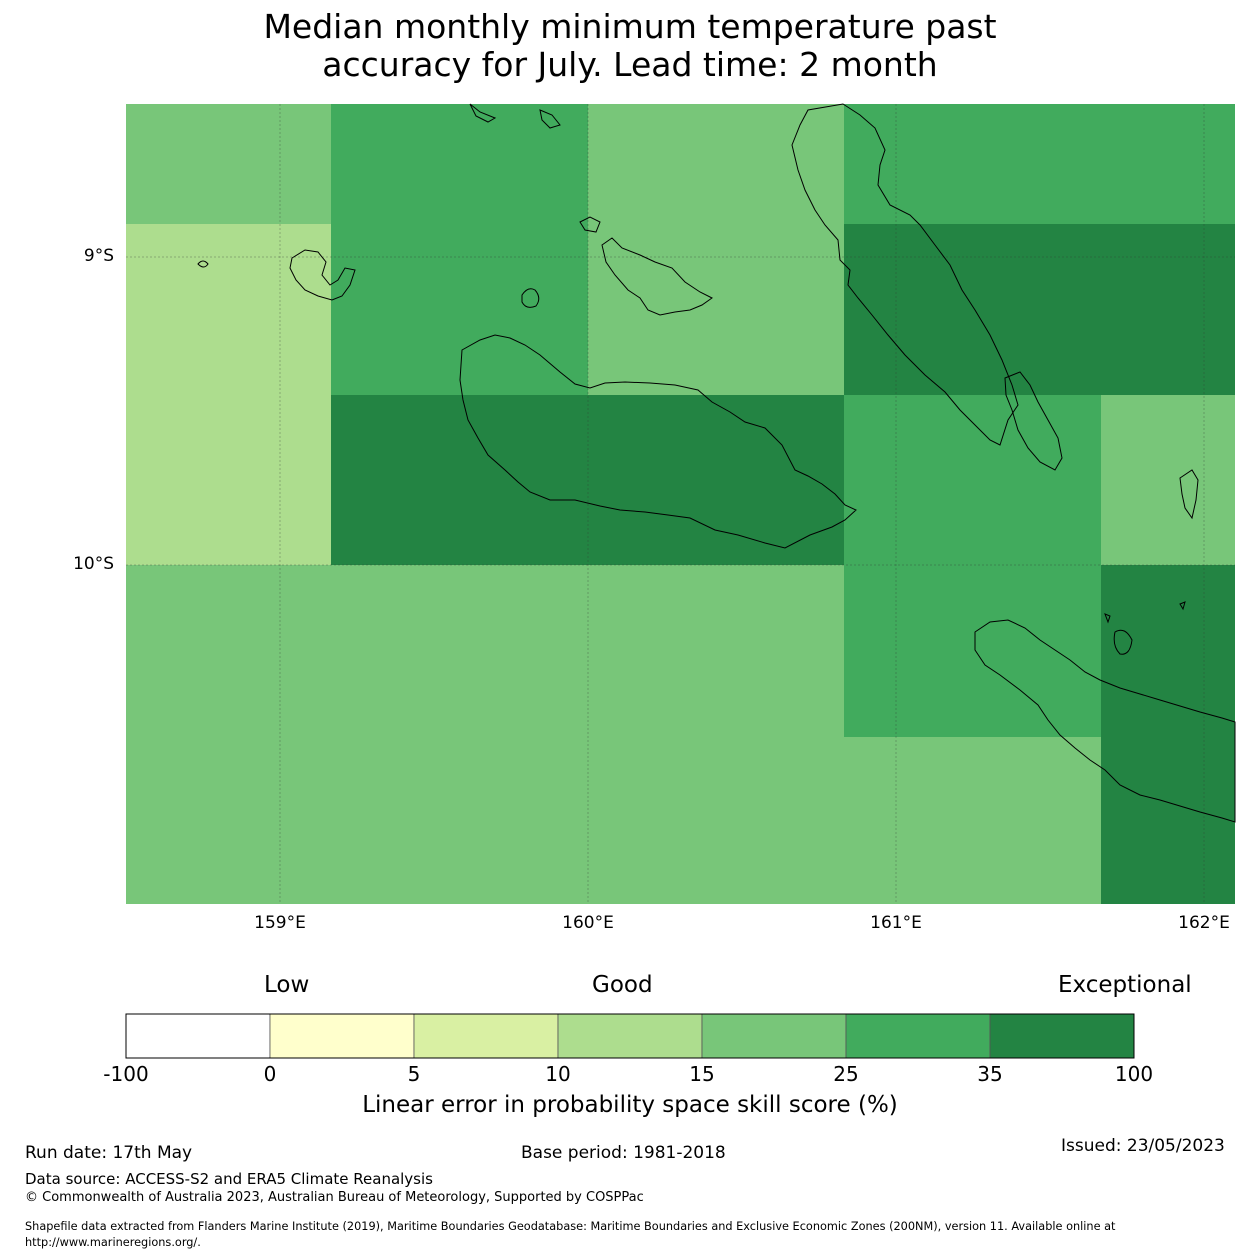 The width and height of the screenshot is (1260, 1260). Describe the element at coordinates (623, 1153) in the screenshot. I see `base-period: Base period: 1981-2018` at that location.